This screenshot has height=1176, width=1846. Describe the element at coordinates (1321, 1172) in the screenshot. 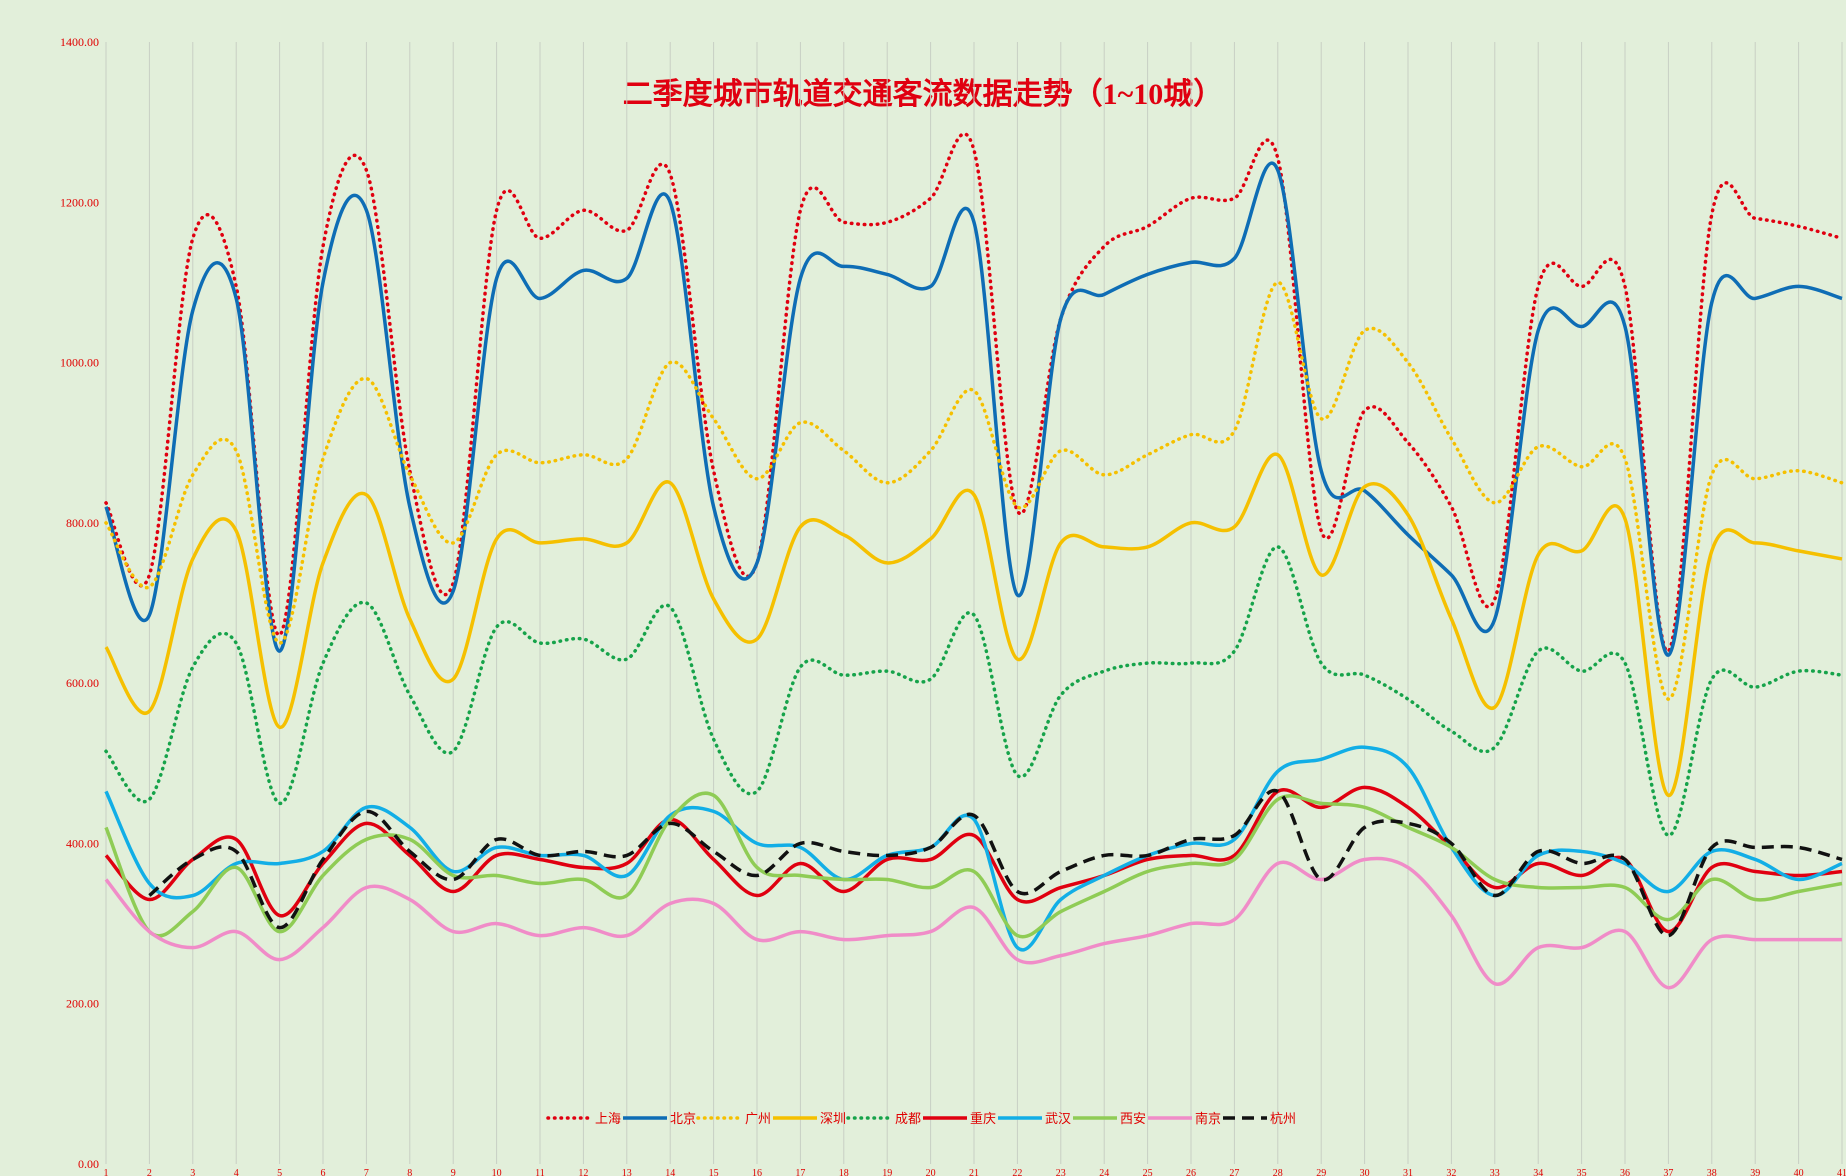

I see `x-tick-label: 29` at that location.